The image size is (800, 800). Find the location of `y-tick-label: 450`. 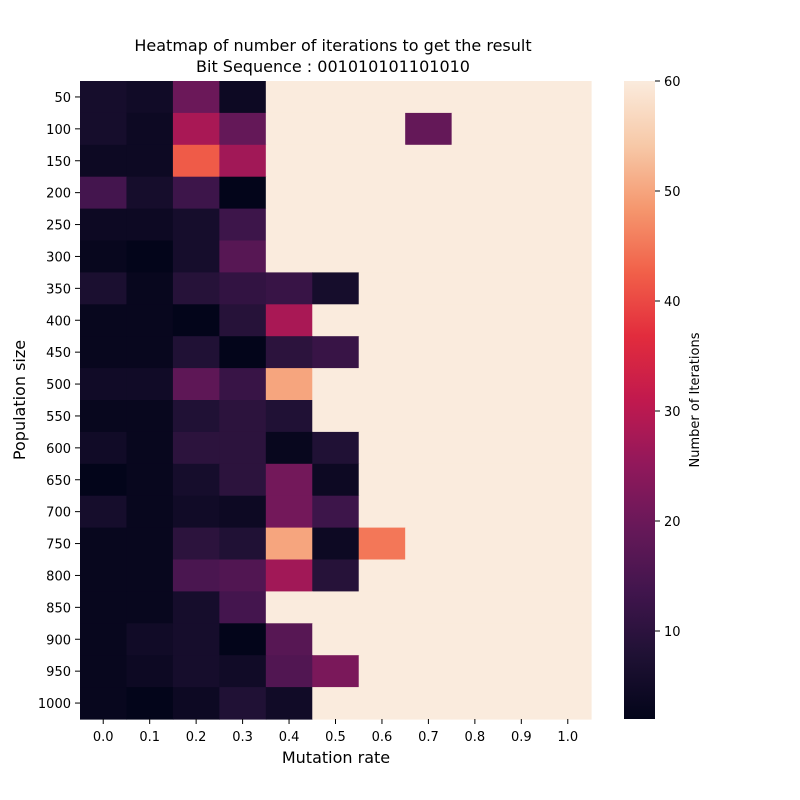

y-tick-label: 450 is located at coordinates (58, 353).